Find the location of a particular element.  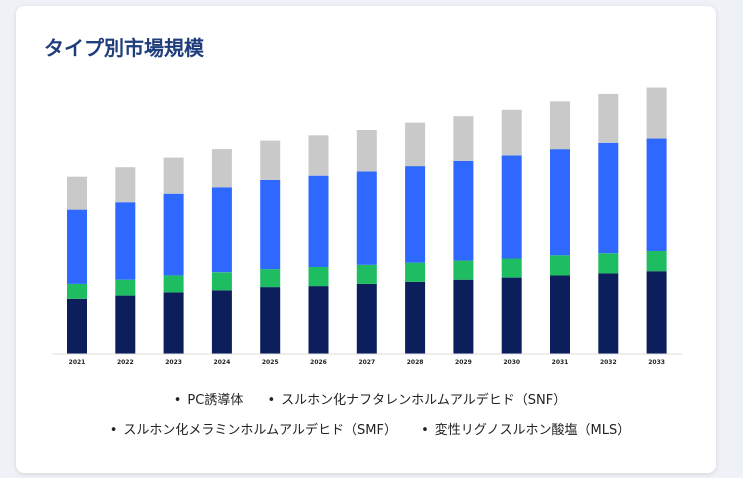

bar-segment-2027-s1 is located at coordinates (366, 274).